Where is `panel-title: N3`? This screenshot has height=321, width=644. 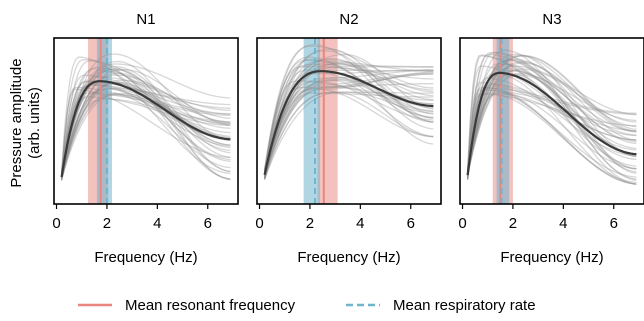
panel-title: N3 is located at coordinates (551, 19).